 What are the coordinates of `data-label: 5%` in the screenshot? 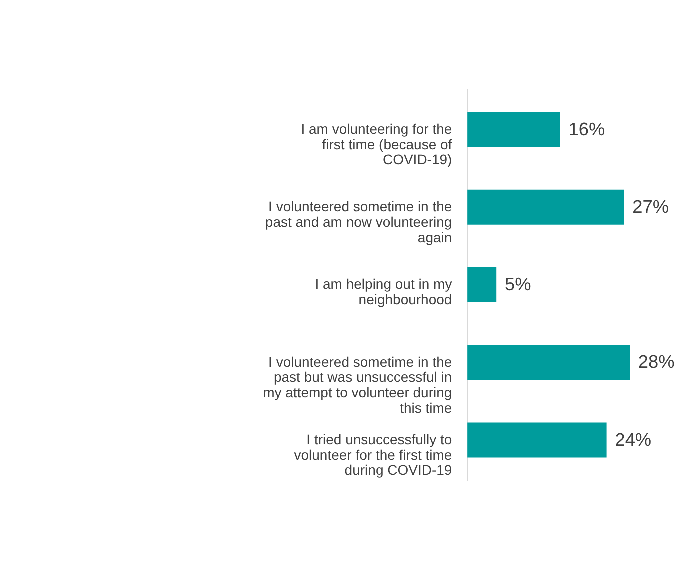 It's located at (518, 284).